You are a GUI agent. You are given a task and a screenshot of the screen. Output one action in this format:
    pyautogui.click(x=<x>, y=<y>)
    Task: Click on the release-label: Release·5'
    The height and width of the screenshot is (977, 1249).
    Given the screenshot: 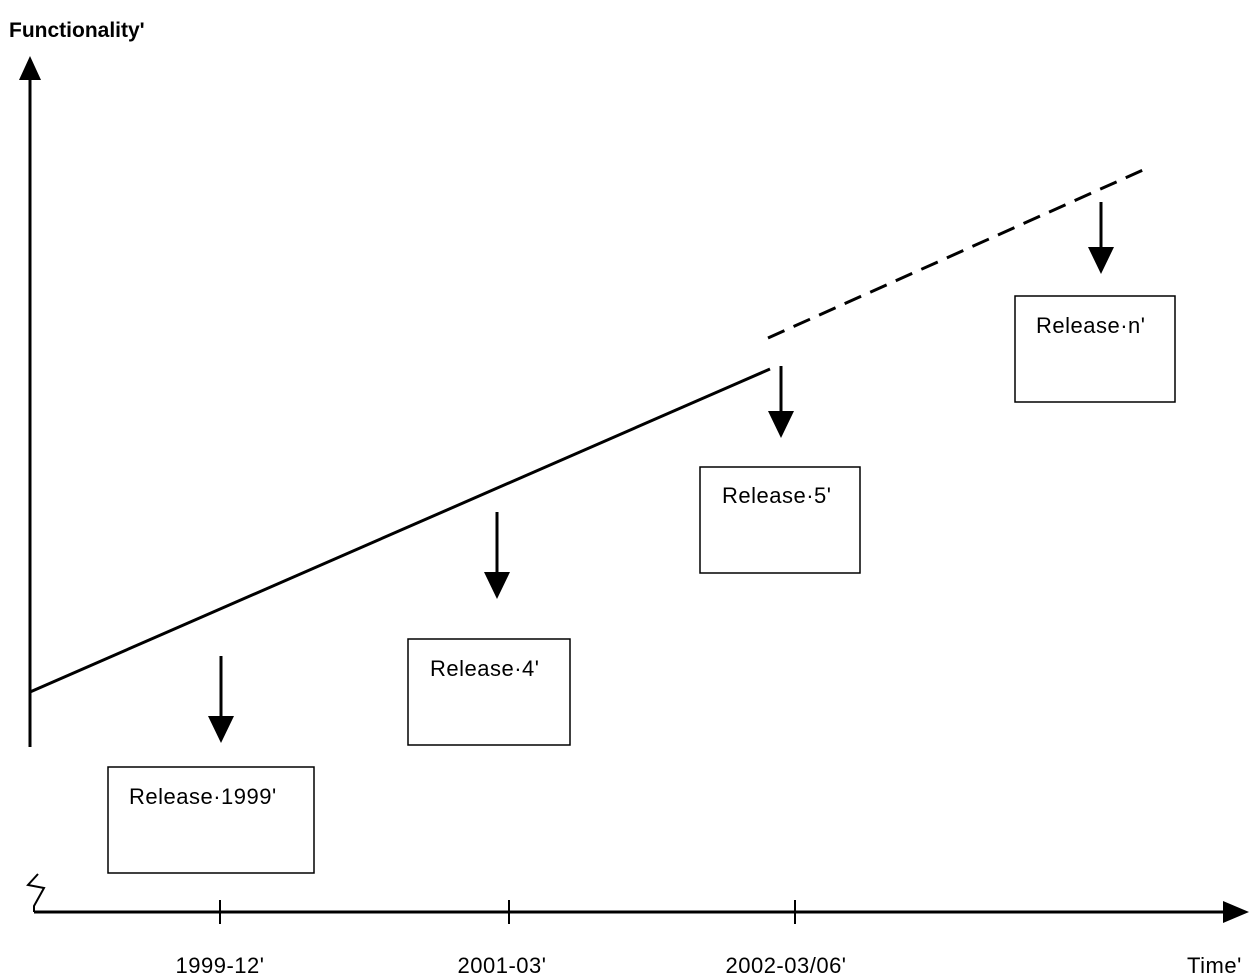 What is the action you would take?
    pyautogui.click(x=776, y=495)
    